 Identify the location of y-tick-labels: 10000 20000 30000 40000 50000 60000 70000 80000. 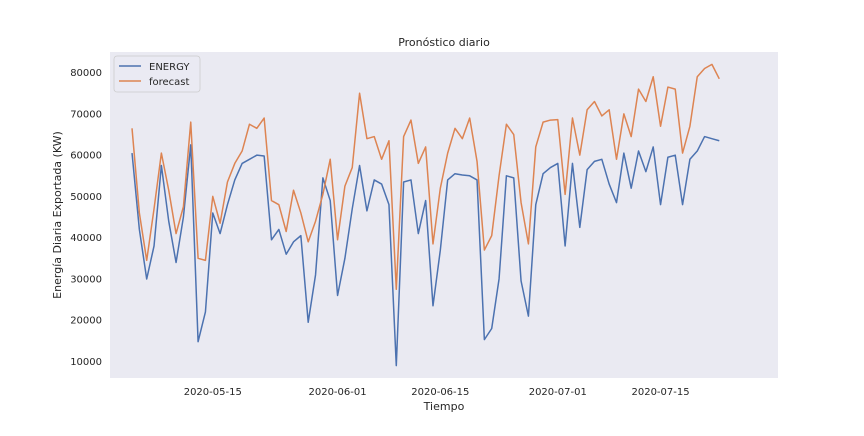
(86, 218).